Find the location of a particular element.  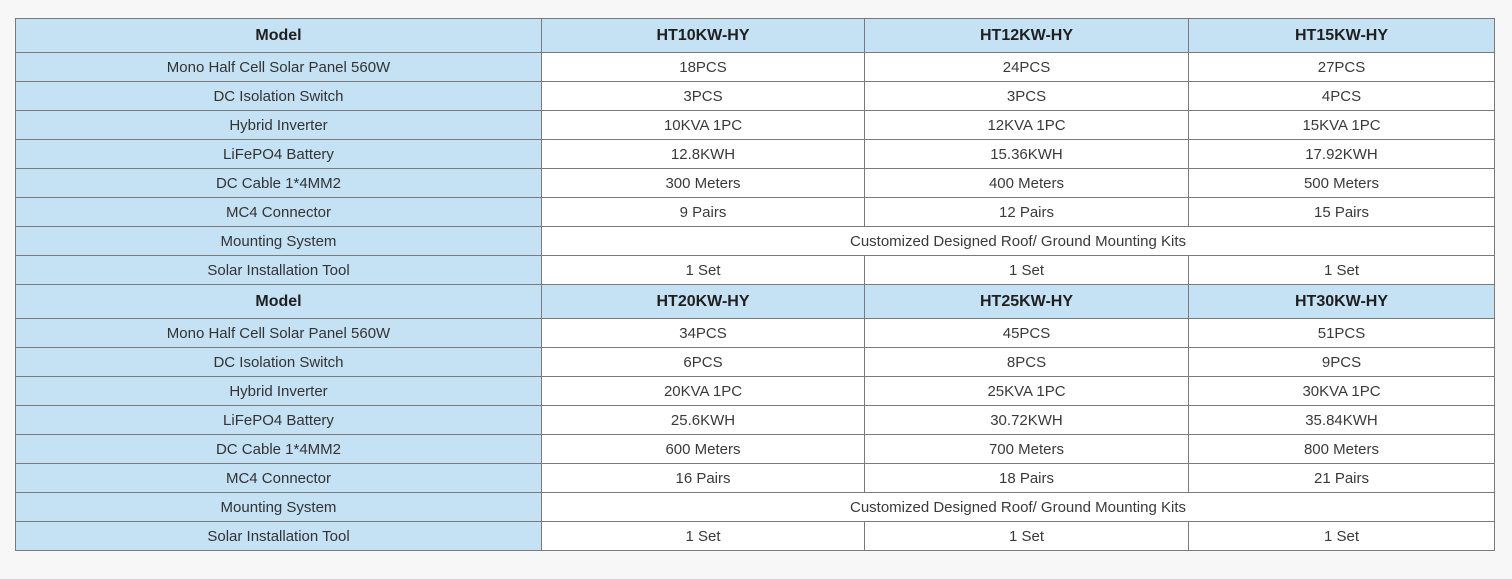

value-cell: 4PCS is located at coordinates (1341, 96).